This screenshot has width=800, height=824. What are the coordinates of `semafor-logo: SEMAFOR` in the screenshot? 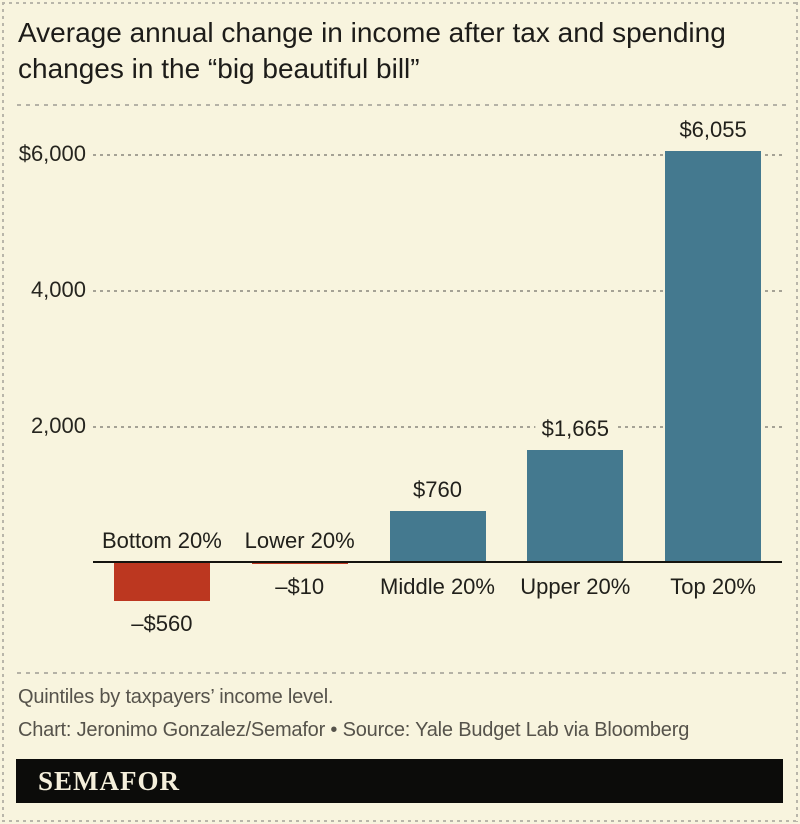 It's located at (109, 780).